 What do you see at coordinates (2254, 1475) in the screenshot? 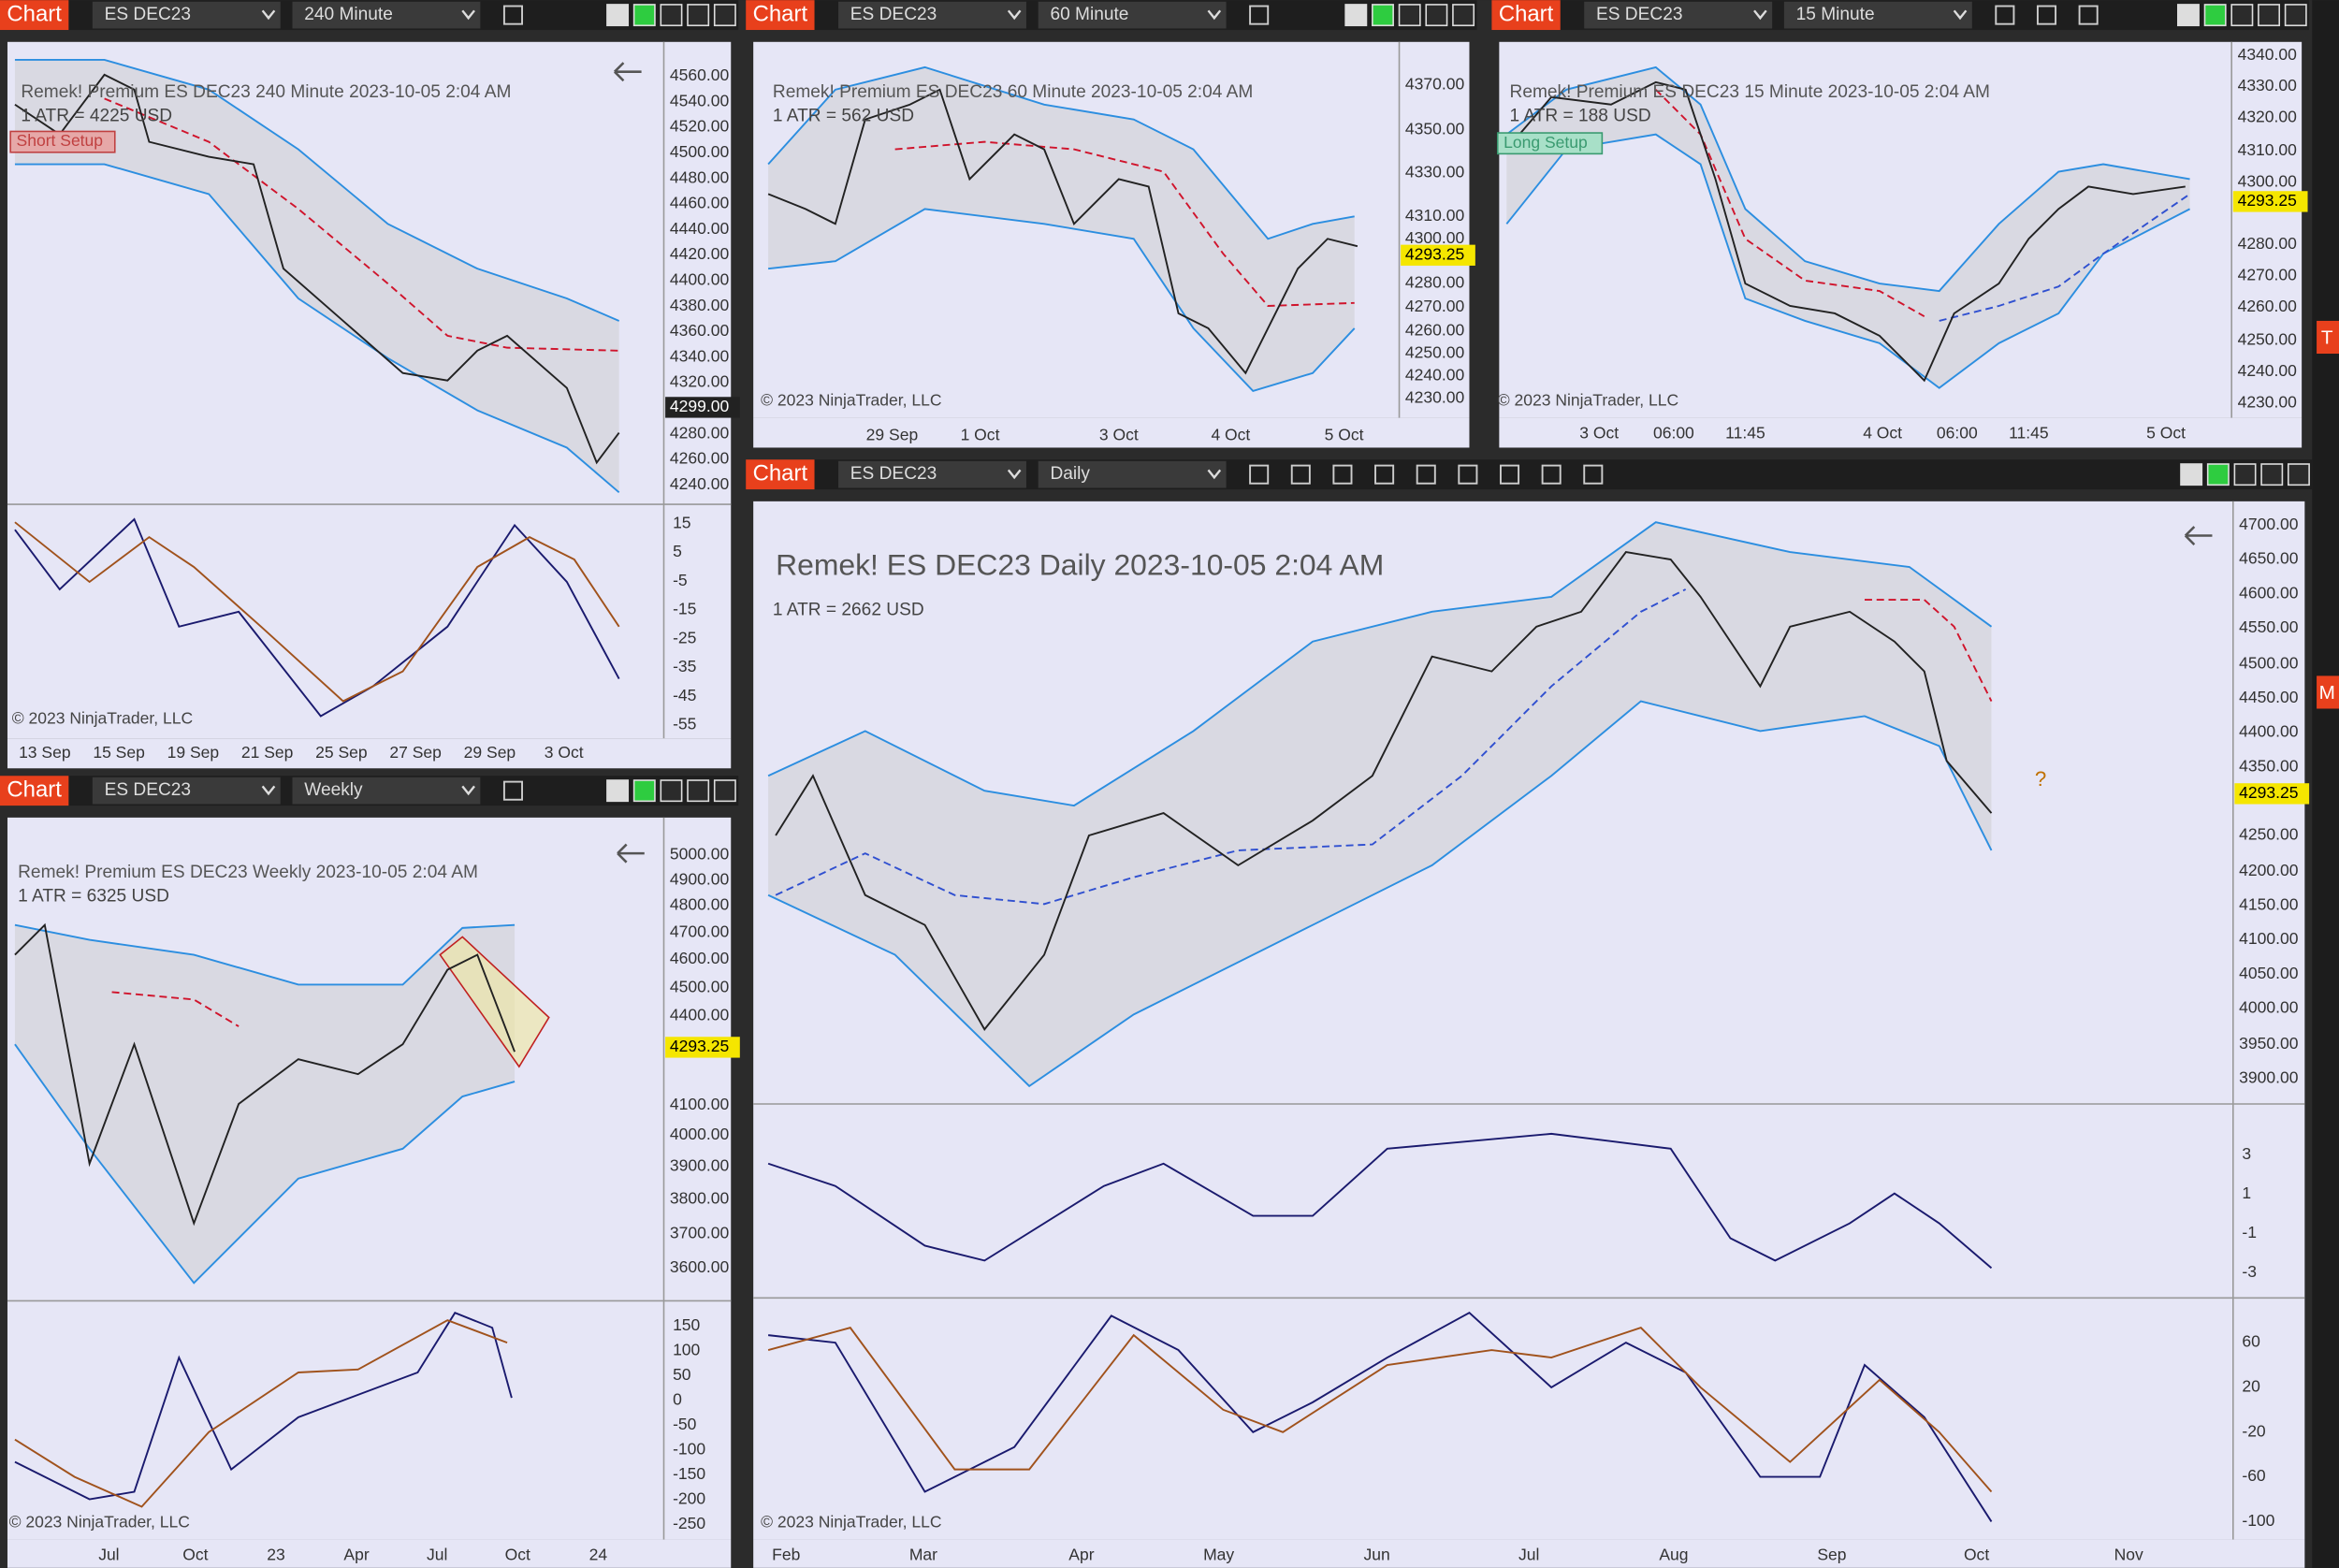
I see `oscillator-label: -60` at bounding box center [2254, 1475].